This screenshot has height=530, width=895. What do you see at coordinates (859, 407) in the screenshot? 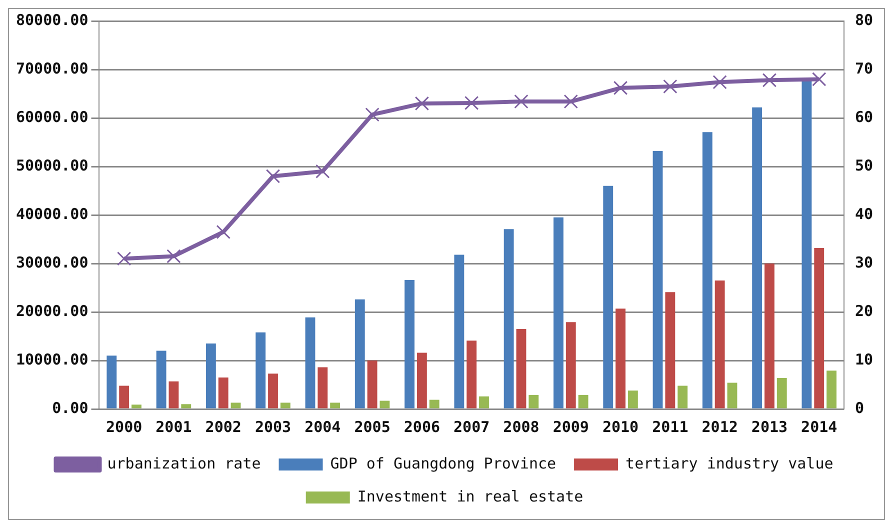
I see `y2-tick-label: 0` at bounding box center [859, 407].